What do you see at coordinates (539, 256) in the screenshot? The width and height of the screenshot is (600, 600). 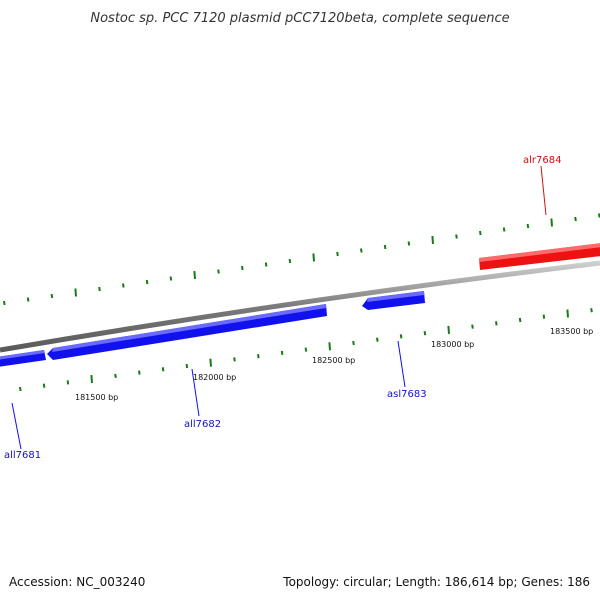 I see `gene-alr7684` at bounding box center [539, 256].